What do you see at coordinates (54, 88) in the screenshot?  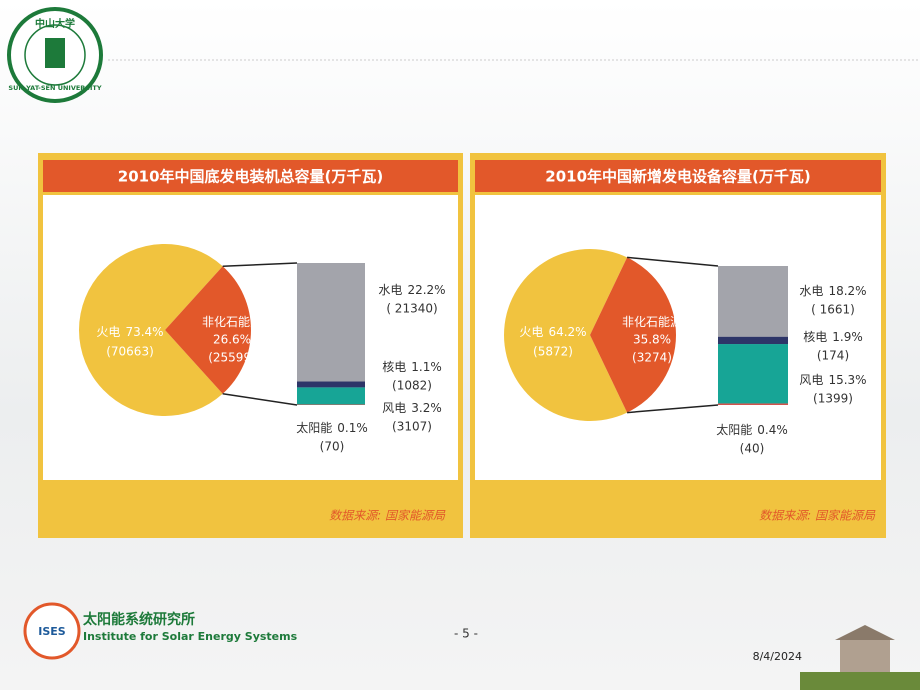 I see `logo-text: SUN YAT-SEN UNIVERSITY` at bounding box center [54, 88].